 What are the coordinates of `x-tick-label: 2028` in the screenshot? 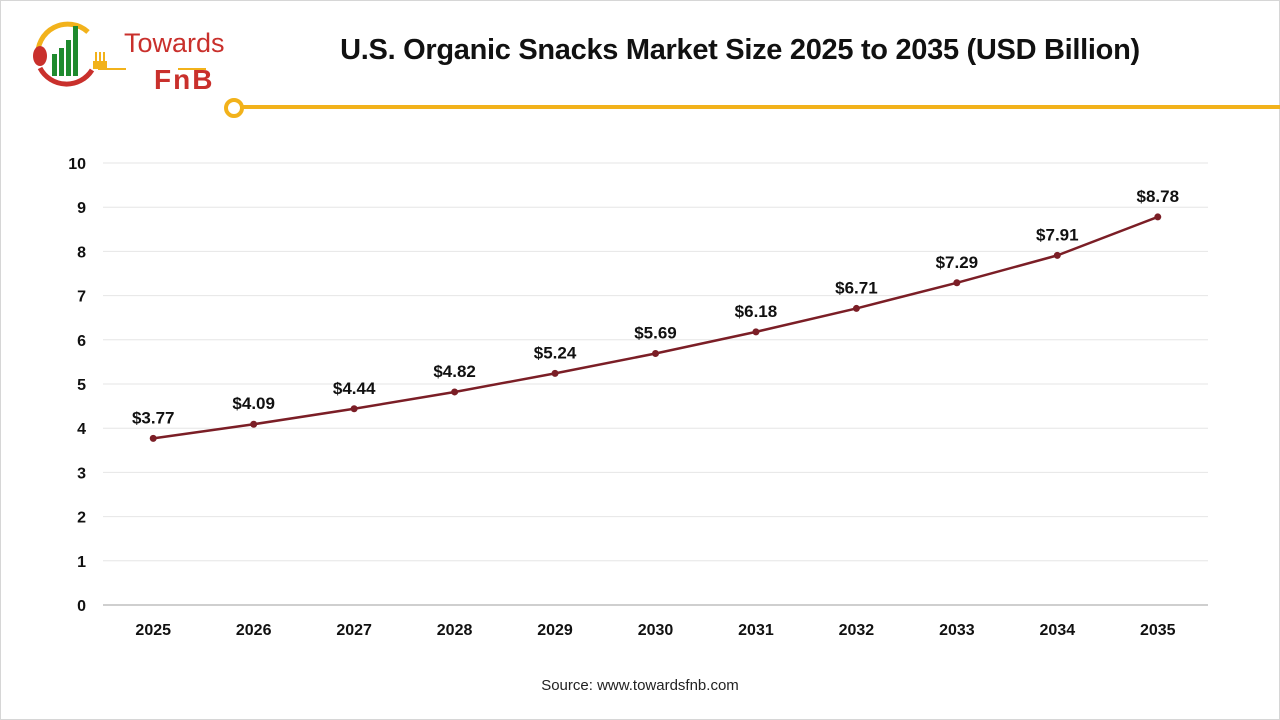 It's located at (455, 630).